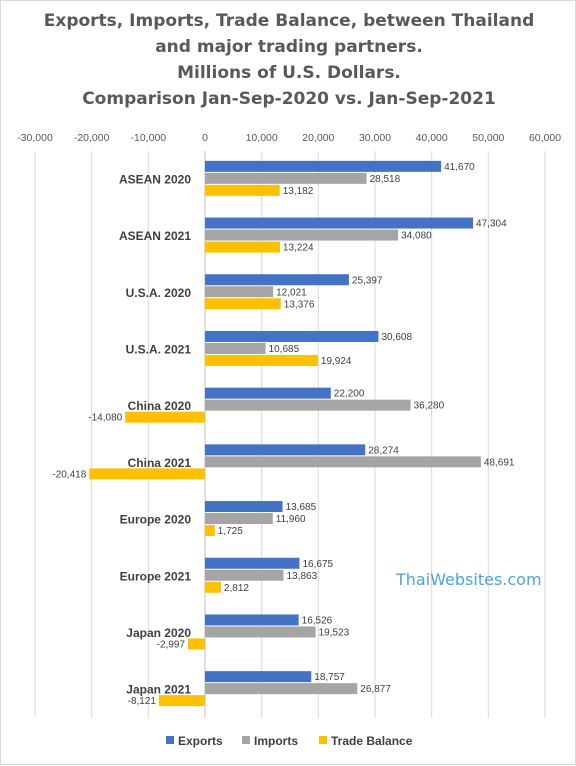  What do you see at coordinates (329, 677) in the screenshot?
I see `data-label: 18,757` at bounding box center [329, 677].